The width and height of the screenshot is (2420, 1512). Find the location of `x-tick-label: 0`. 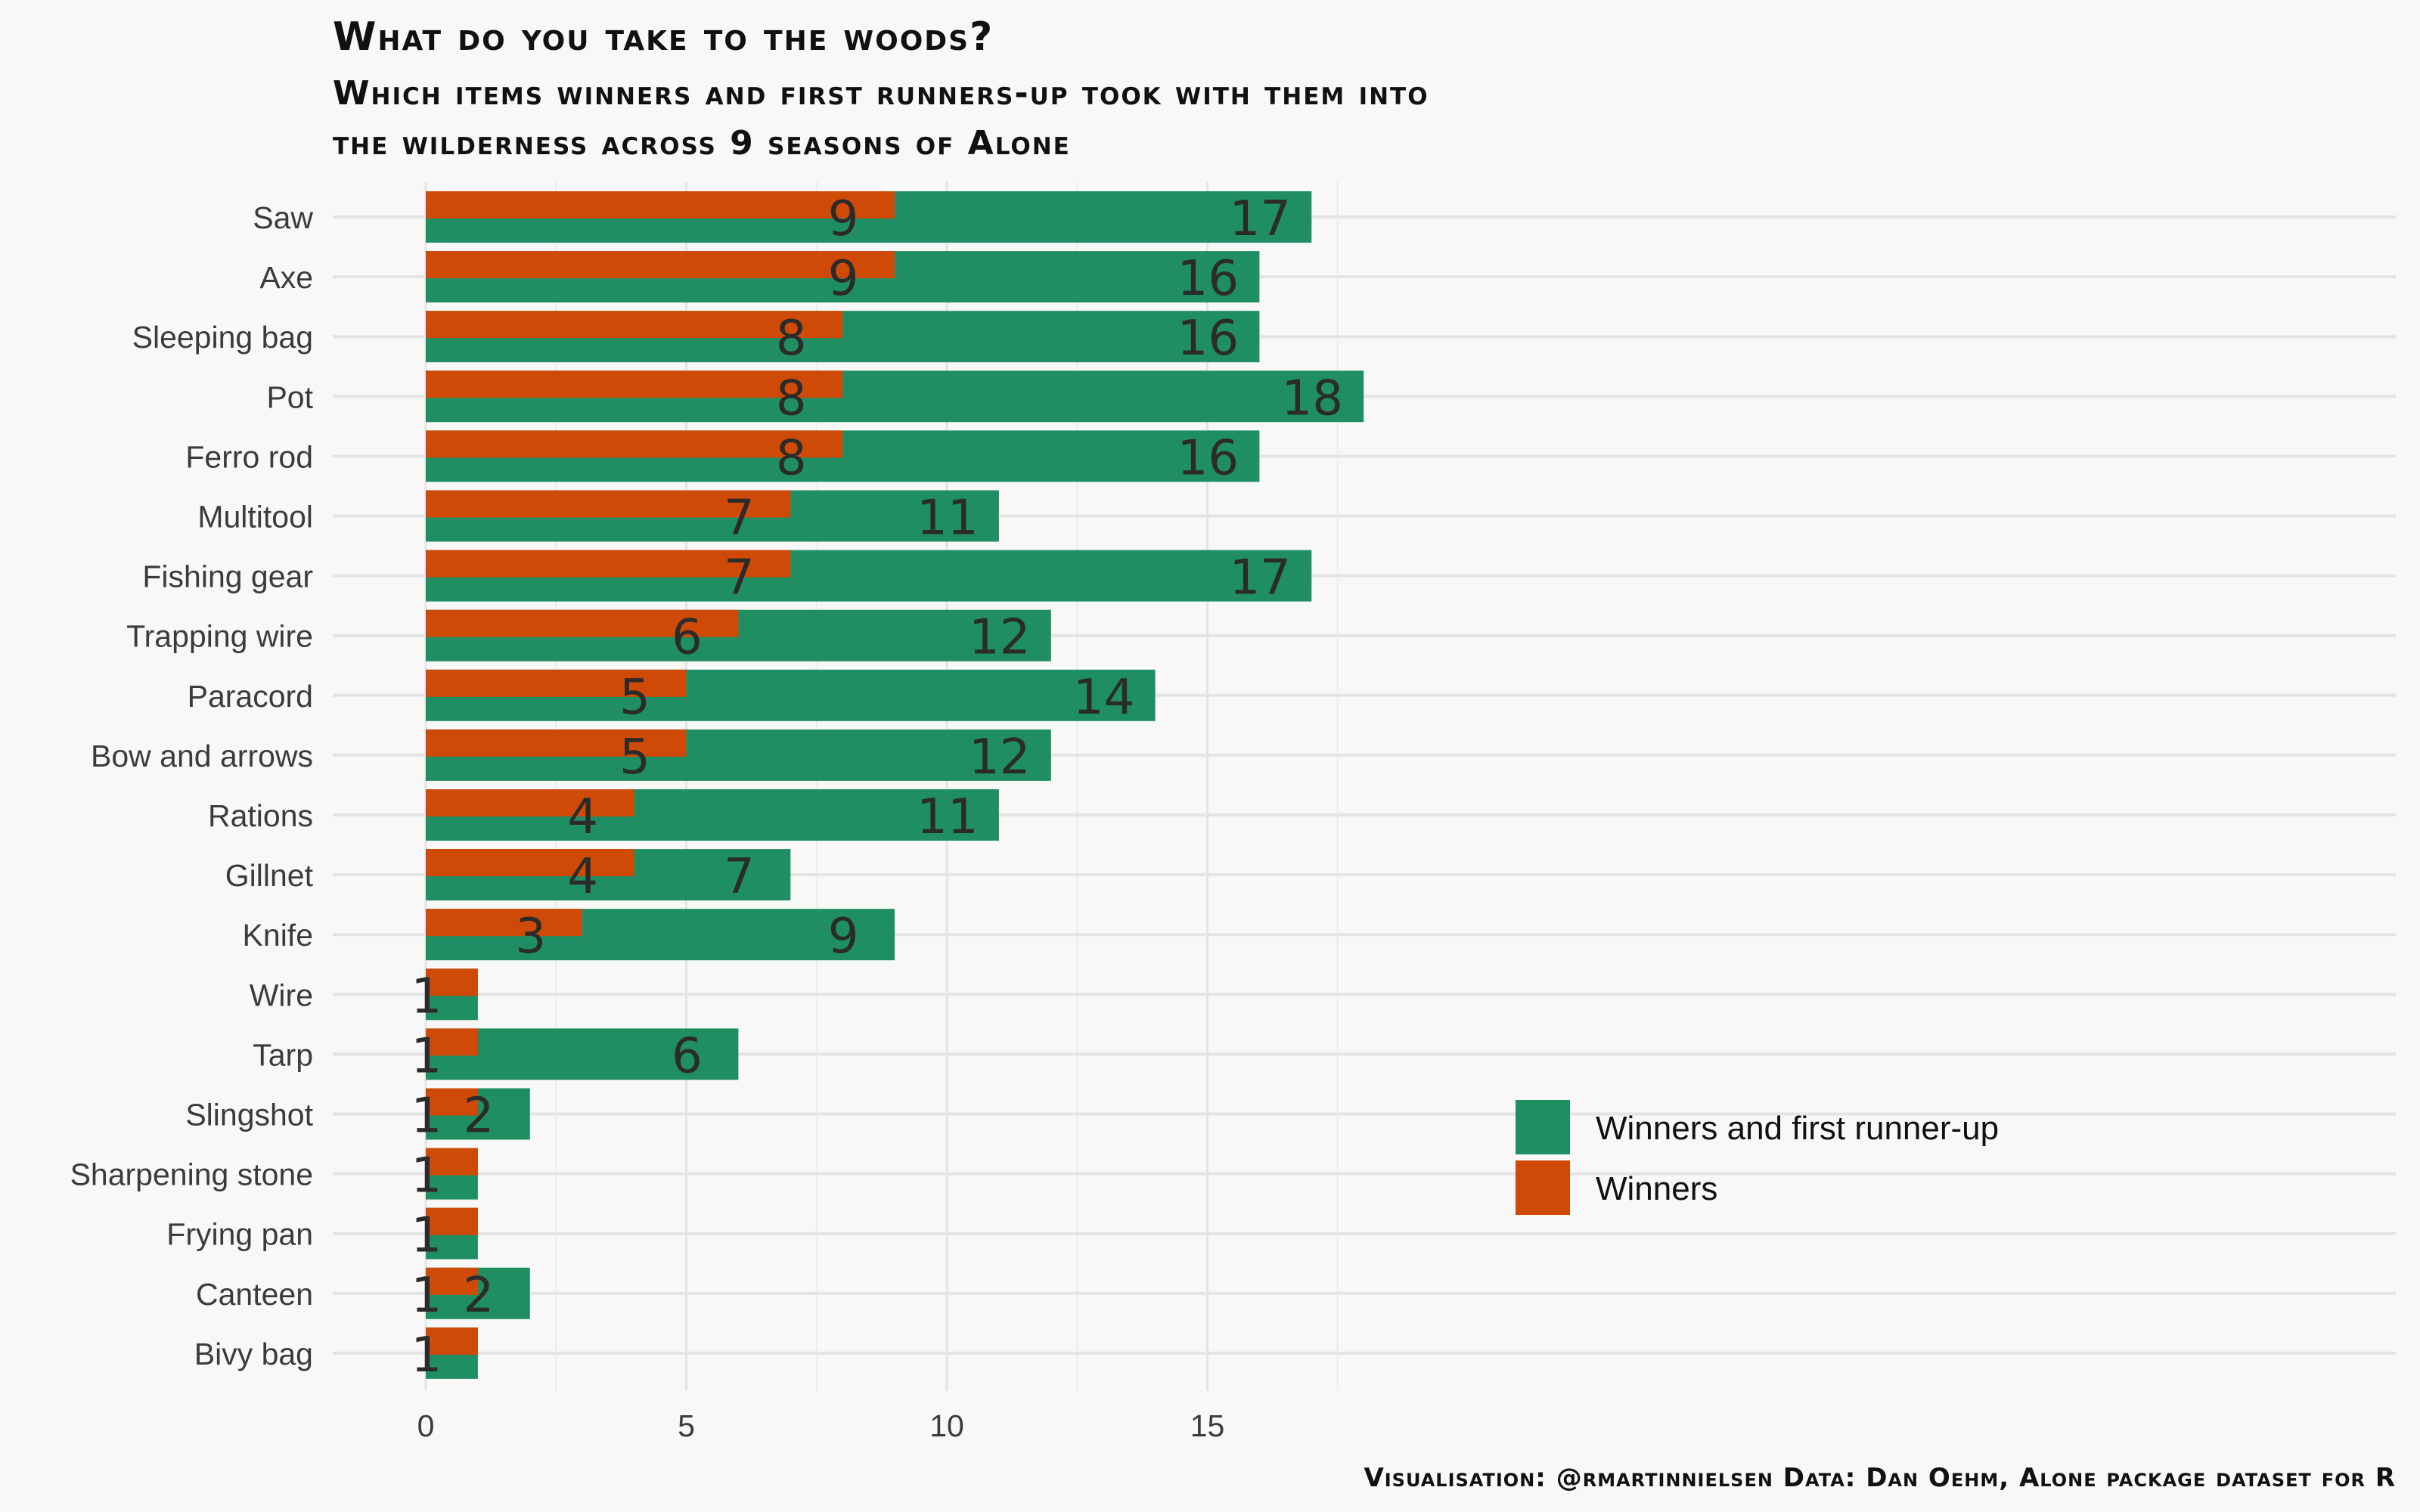

x-tick-label: 0 is located at coordinates (426, 1425).